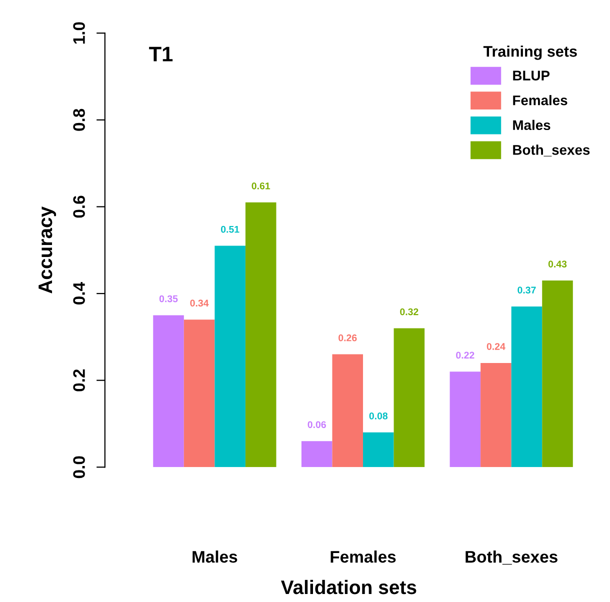 Image resolution: width=610 pixels, height=602 pixels. What do you see at coordinates (531, 75) in the screenshot?
I see `legend-label: BLUP` at bounding box center [531, 75].